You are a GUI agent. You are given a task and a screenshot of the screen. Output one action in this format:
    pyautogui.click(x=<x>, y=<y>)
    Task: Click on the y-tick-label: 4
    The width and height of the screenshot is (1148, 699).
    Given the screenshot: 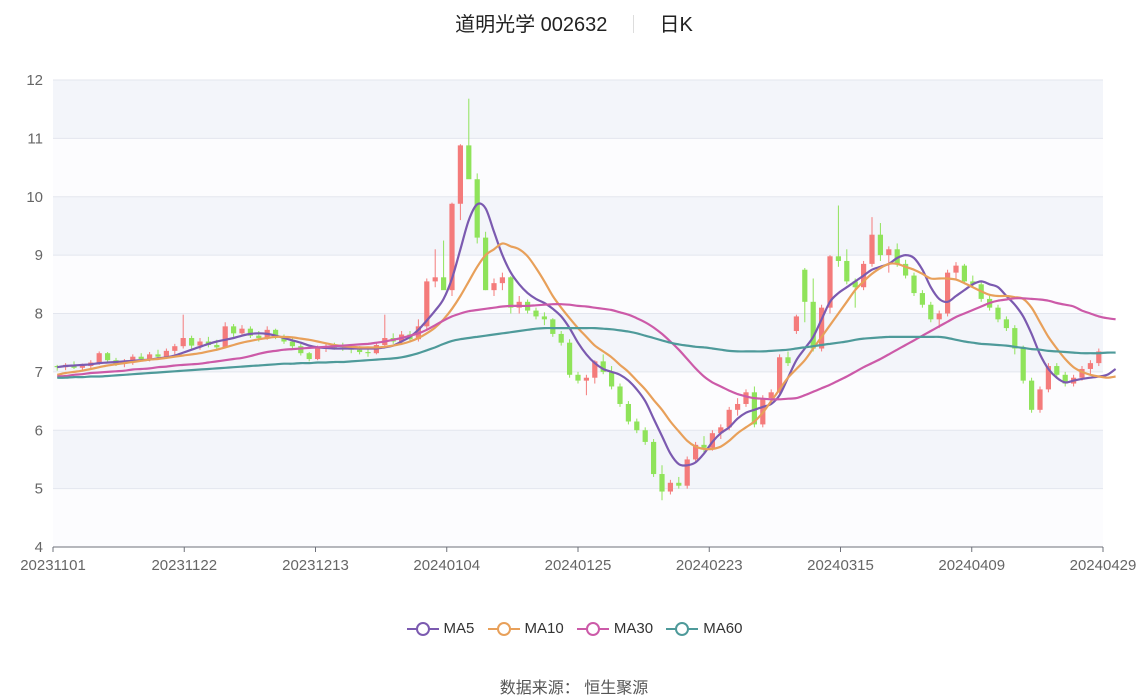 What is the action you would take?
    pyautogui.click(x=39, y=547)
    